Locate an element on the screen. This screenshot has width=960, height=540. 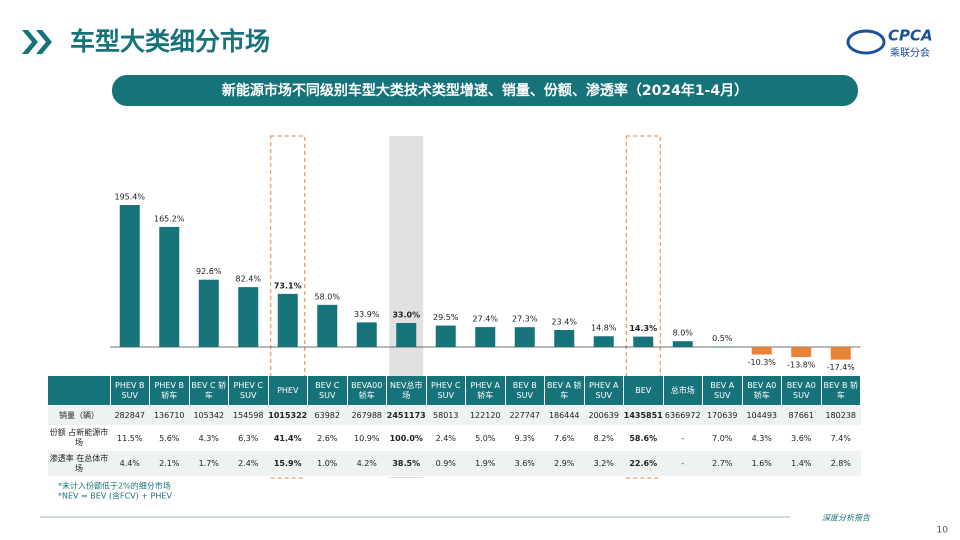
column-header: BEV C SUV is located at coordinates (327, 391).